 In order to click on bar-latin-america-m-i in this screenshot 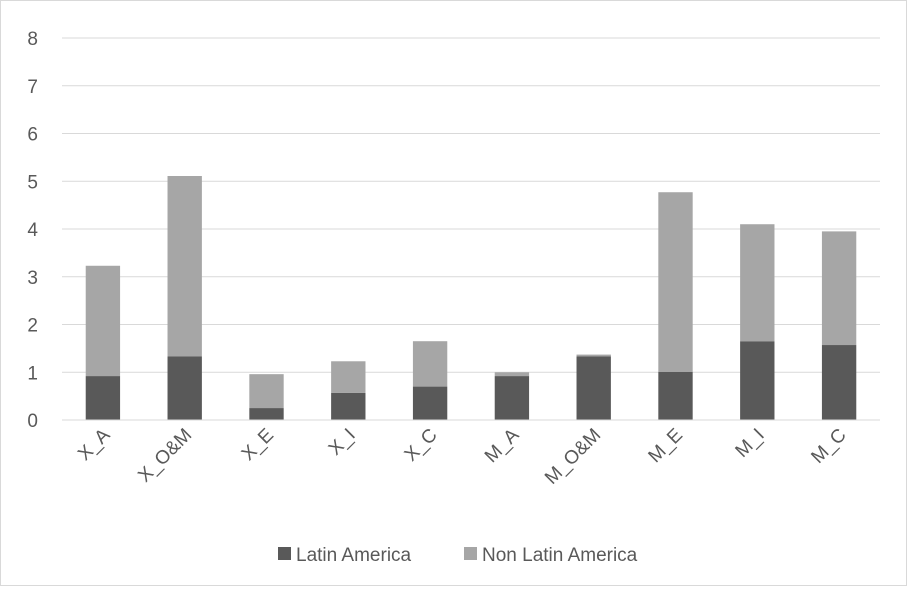, I will do `click(757, 380)`.